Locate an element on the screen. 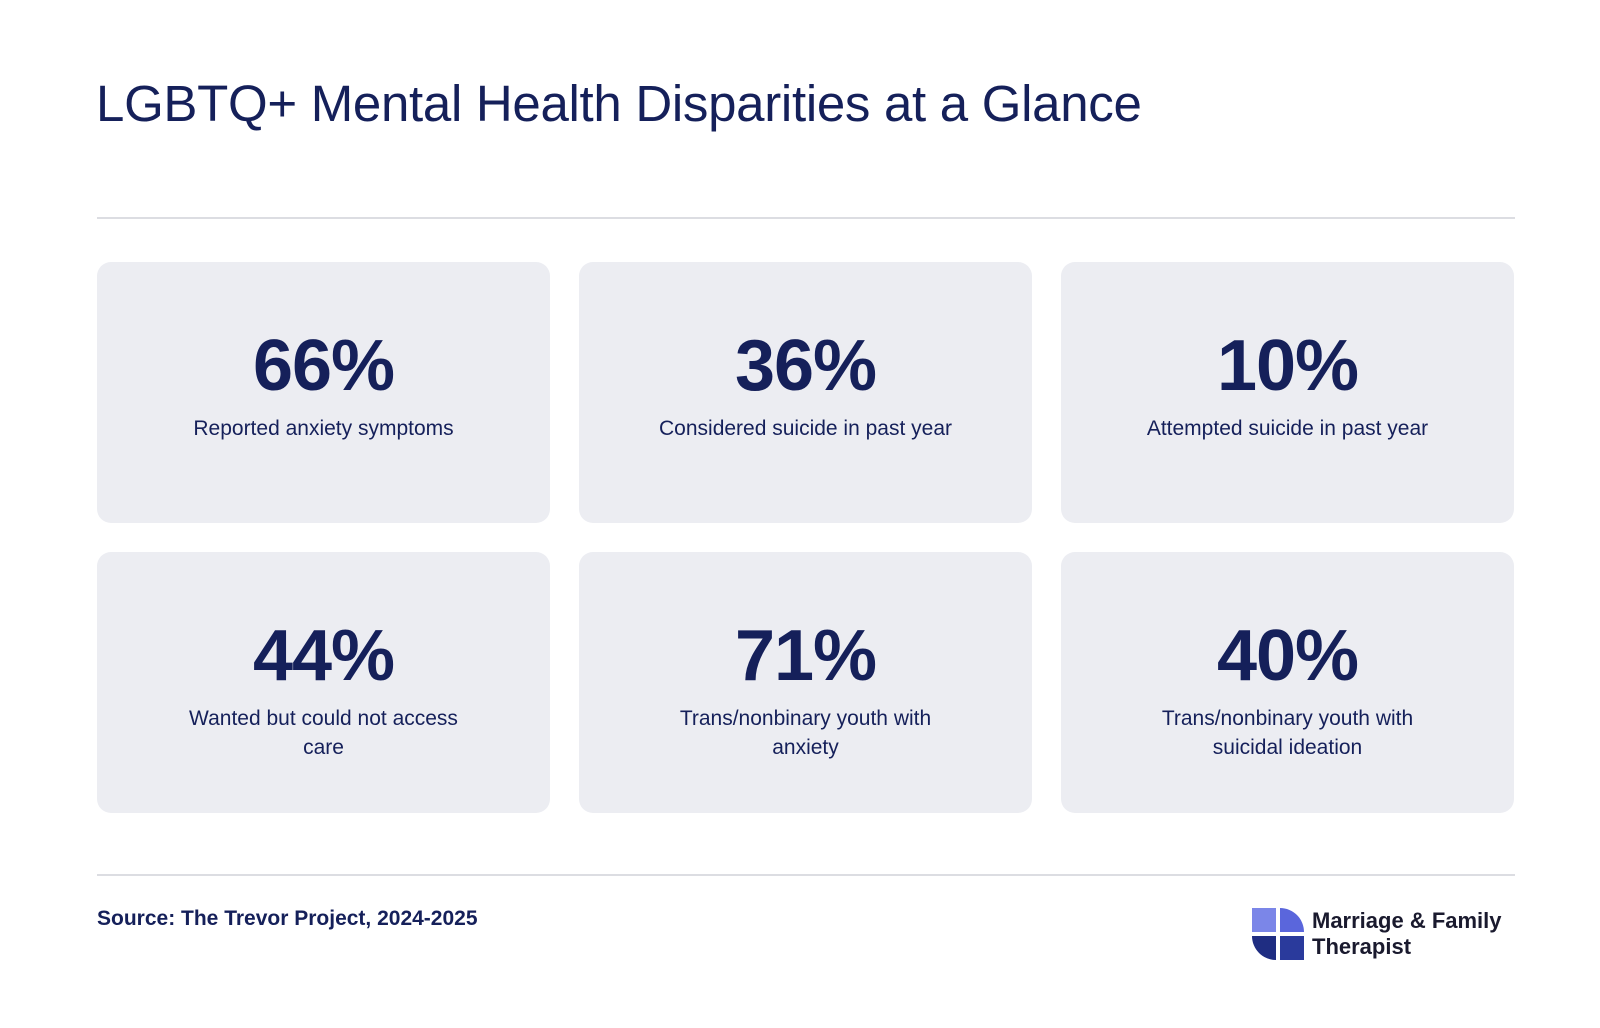 The image size is (1600, 1028). bottom-divider is located at coordinates (806, 875).